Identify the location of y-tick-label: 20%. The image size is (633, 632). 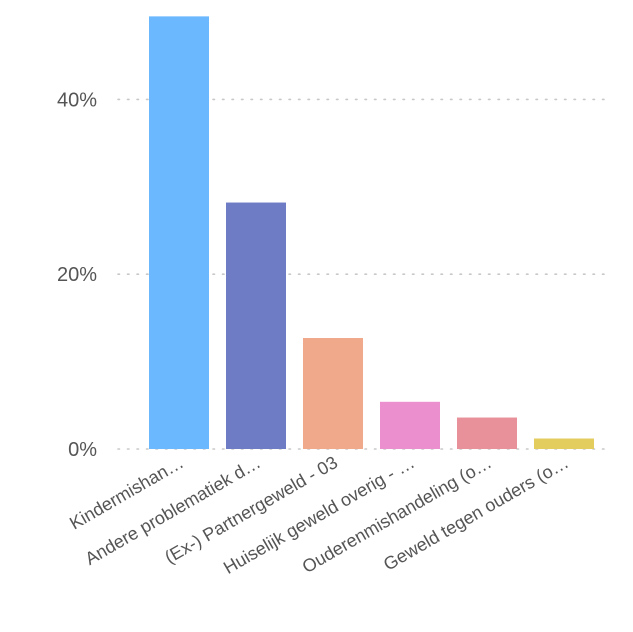
(77, 275).